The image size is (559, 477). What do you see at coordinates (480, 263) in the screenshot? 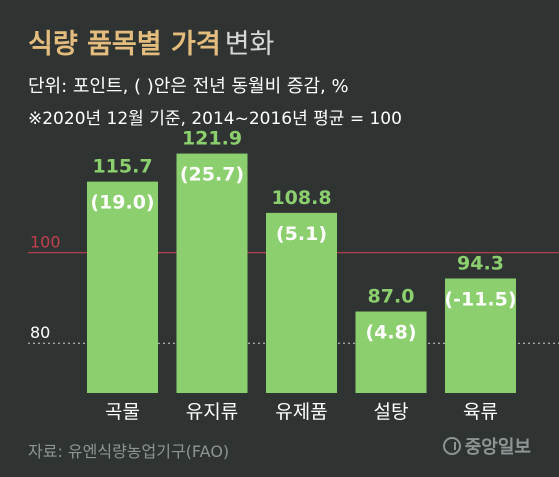
I see `value-label-4: 94.3` at bounding box center [480, 263].